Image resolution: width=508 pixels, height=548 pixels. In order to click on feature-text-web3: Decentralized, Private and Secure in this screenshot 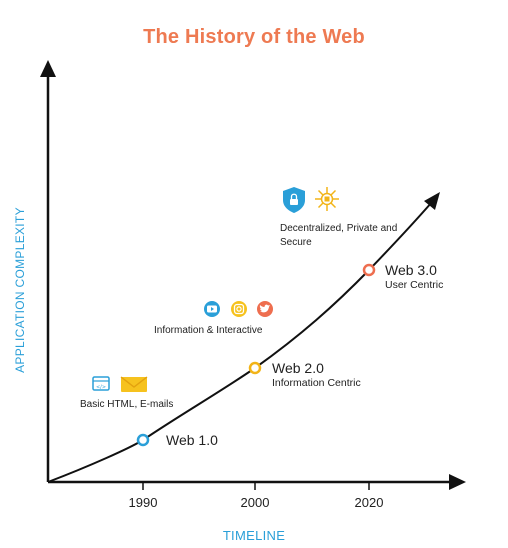, I will do `click(339, 235)`.